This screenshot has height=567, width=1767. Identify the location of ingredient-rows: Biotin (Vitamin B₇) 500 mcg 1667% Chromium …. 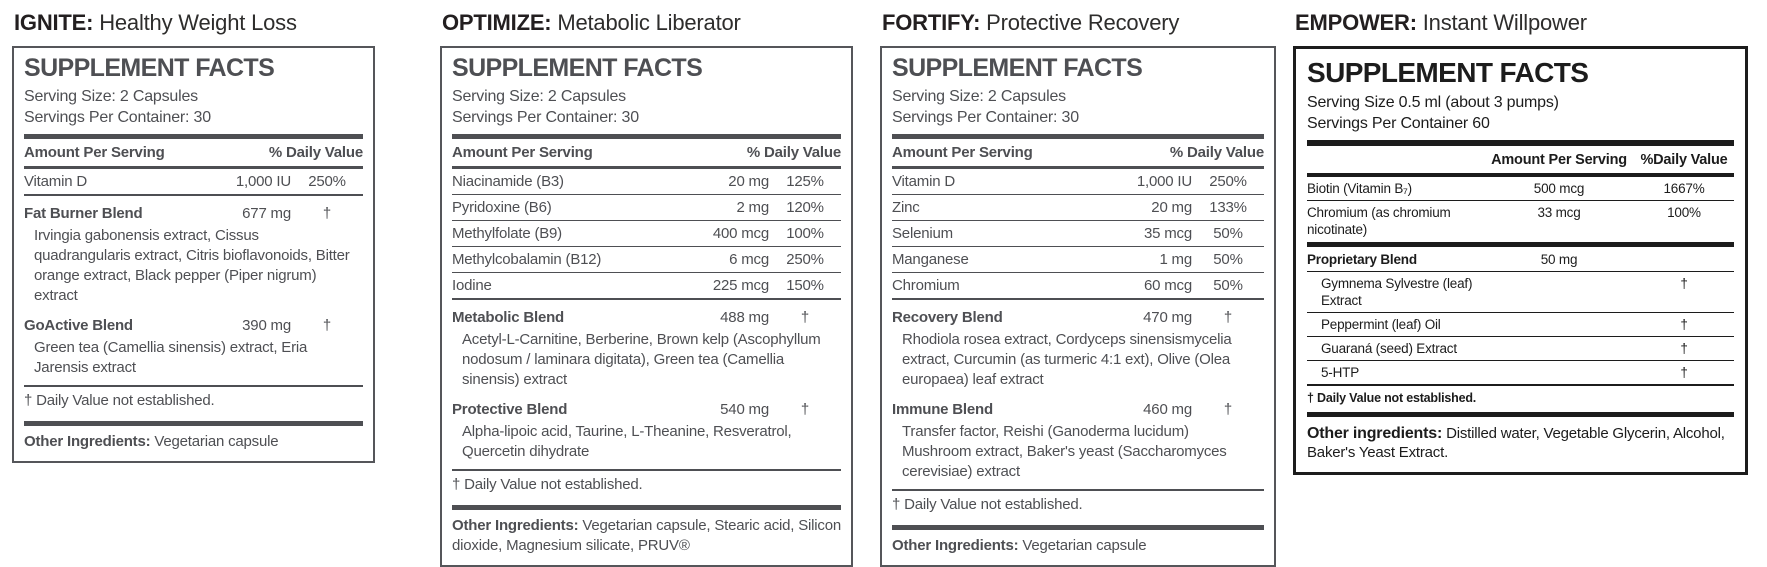
(1520, 209).